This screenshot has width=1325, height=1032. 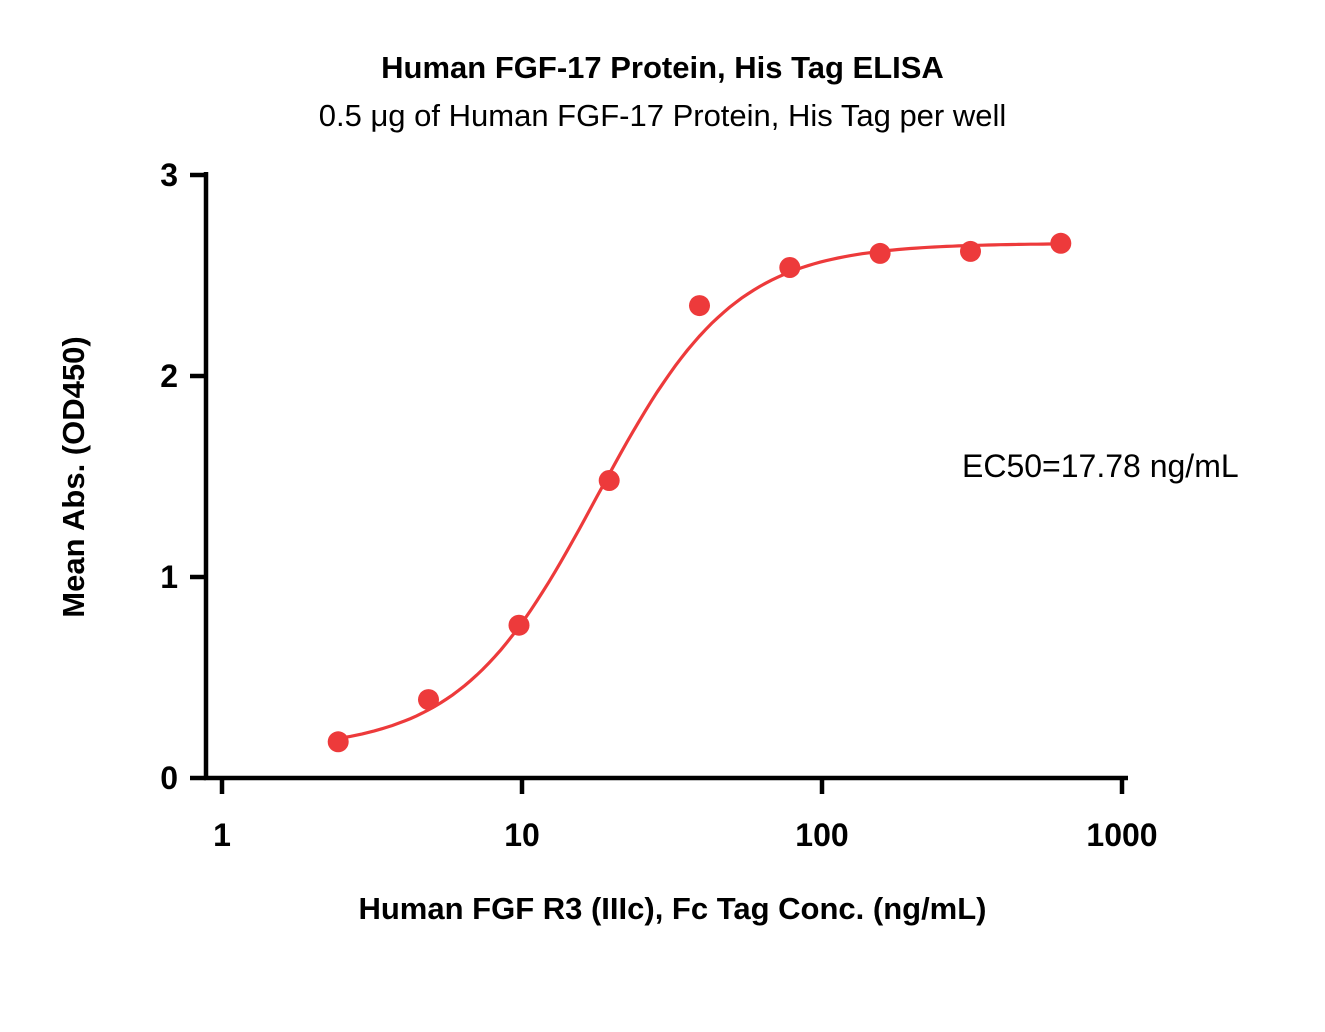 I want to click on x-tick-label: 1000, so click(x=1121, y=835).